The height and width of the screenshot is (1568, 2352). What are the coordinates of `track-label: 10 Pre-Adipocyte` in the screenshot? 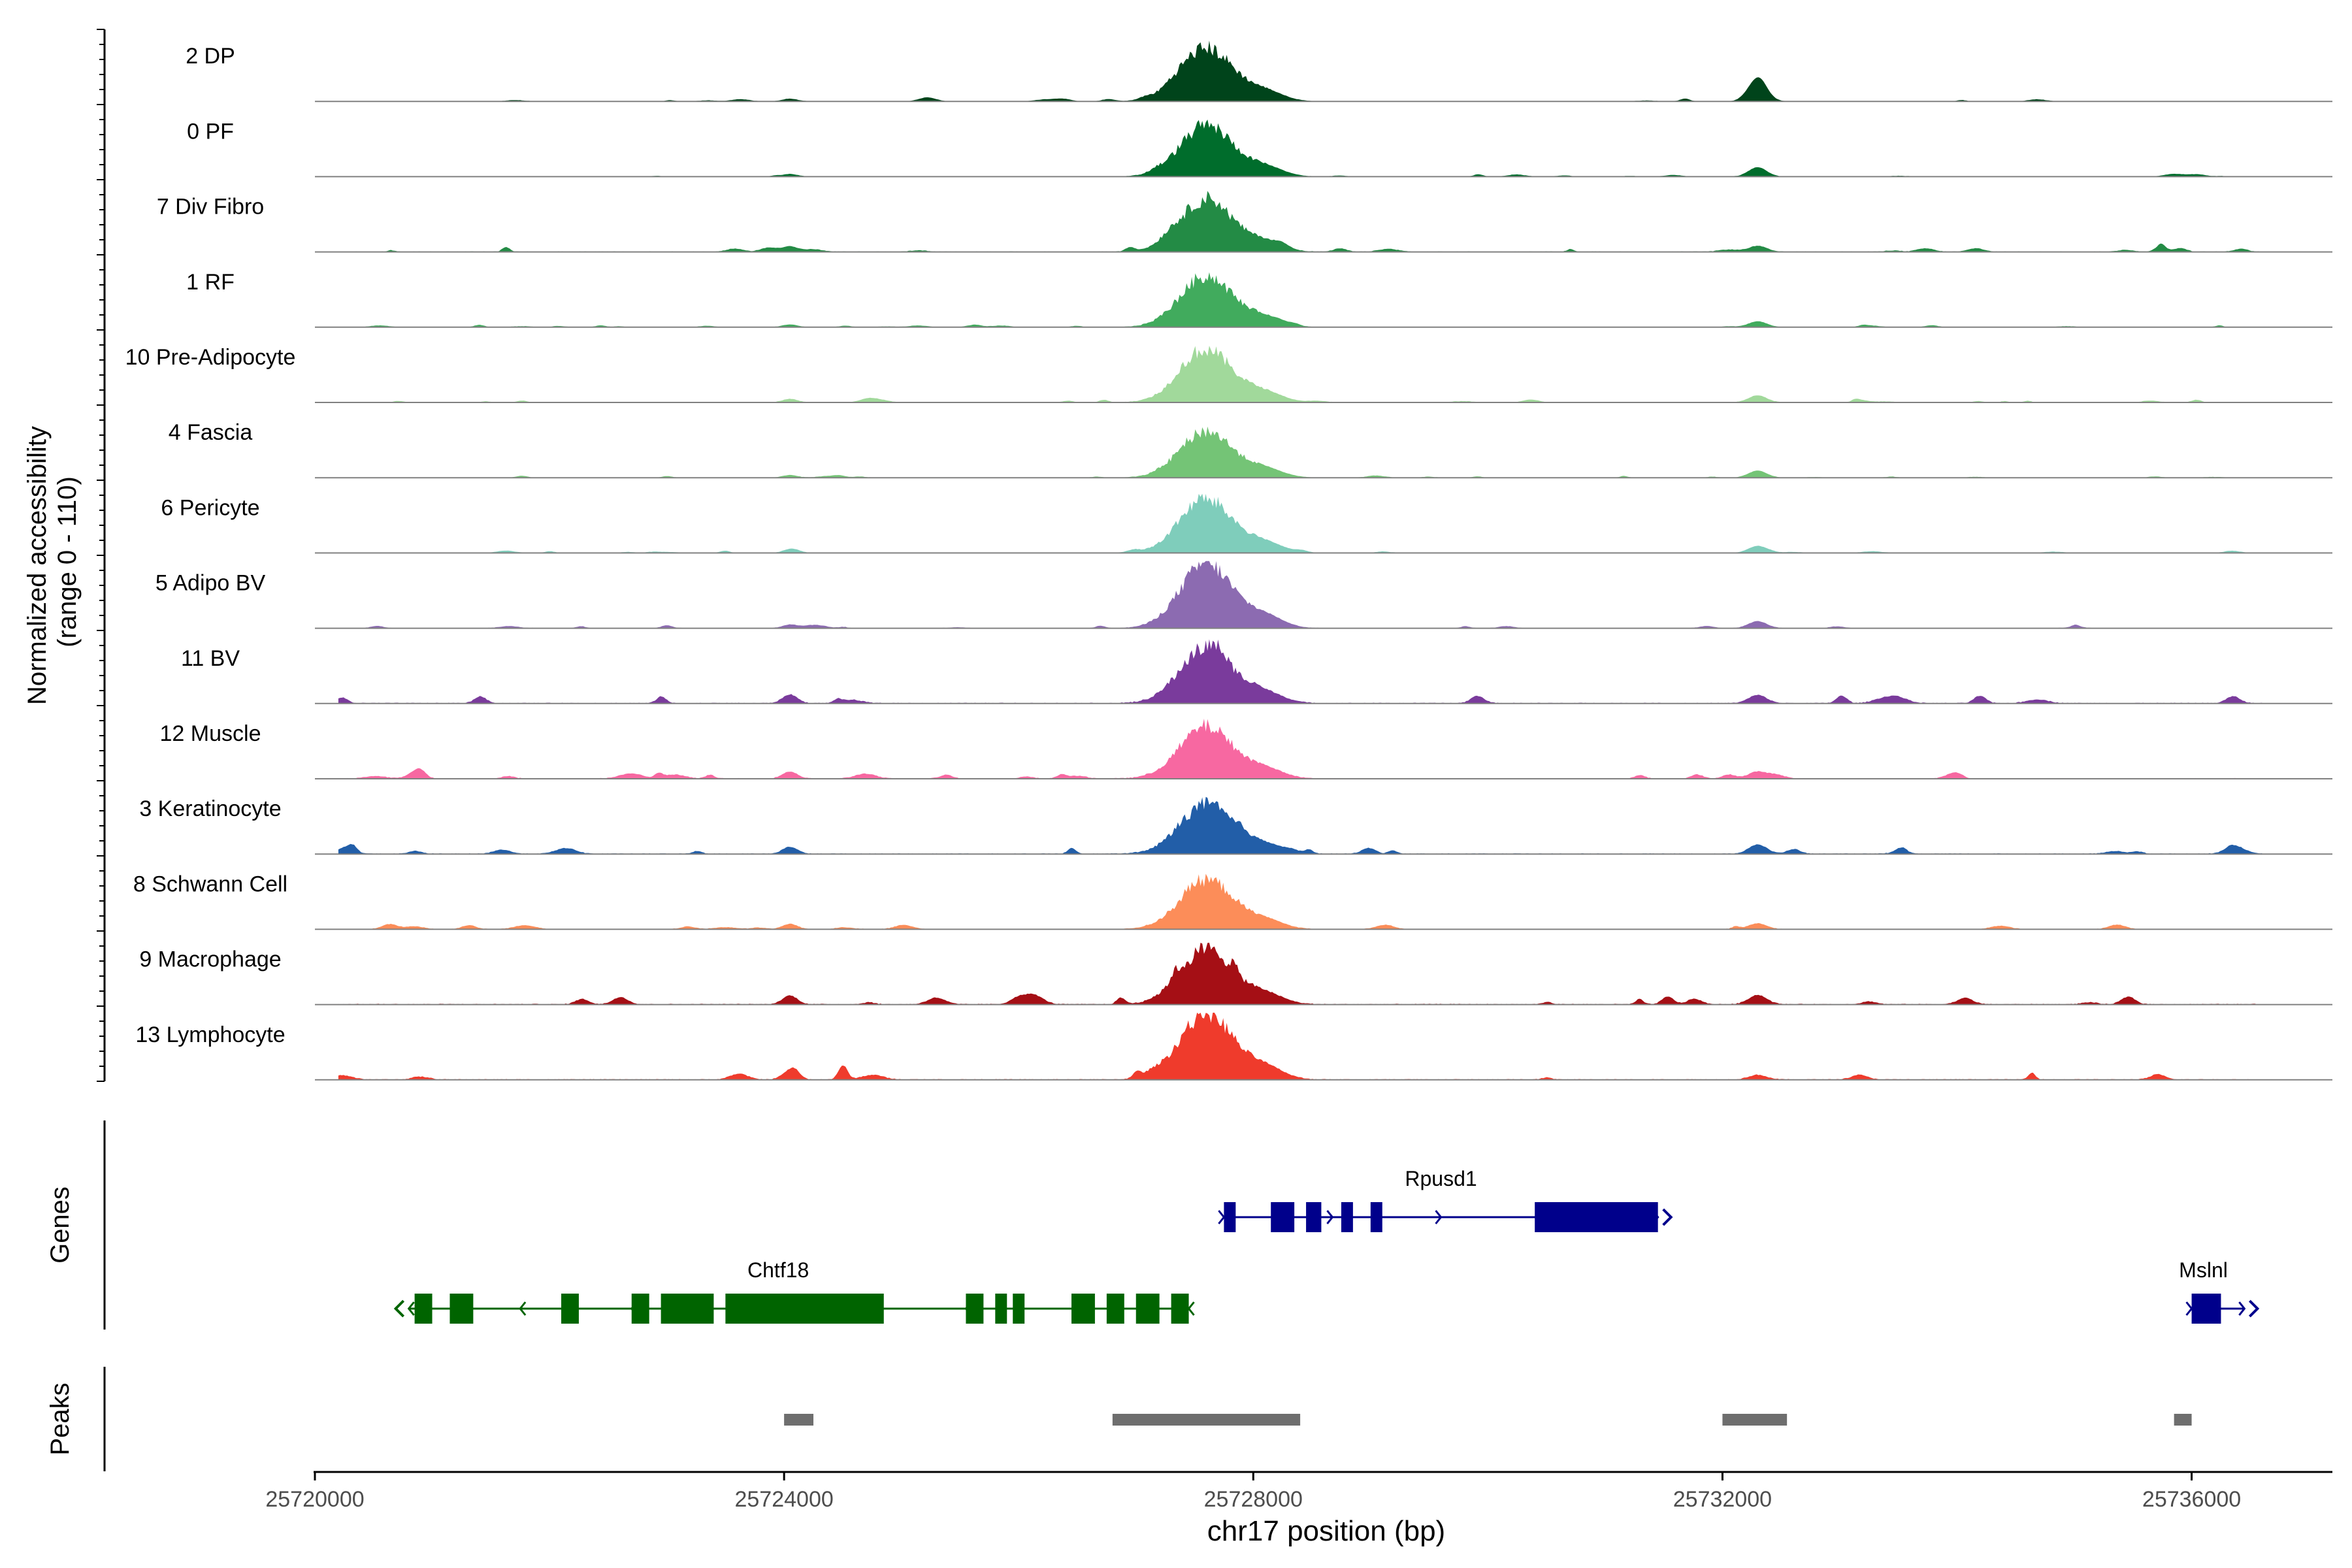 It's located at (210, 357).